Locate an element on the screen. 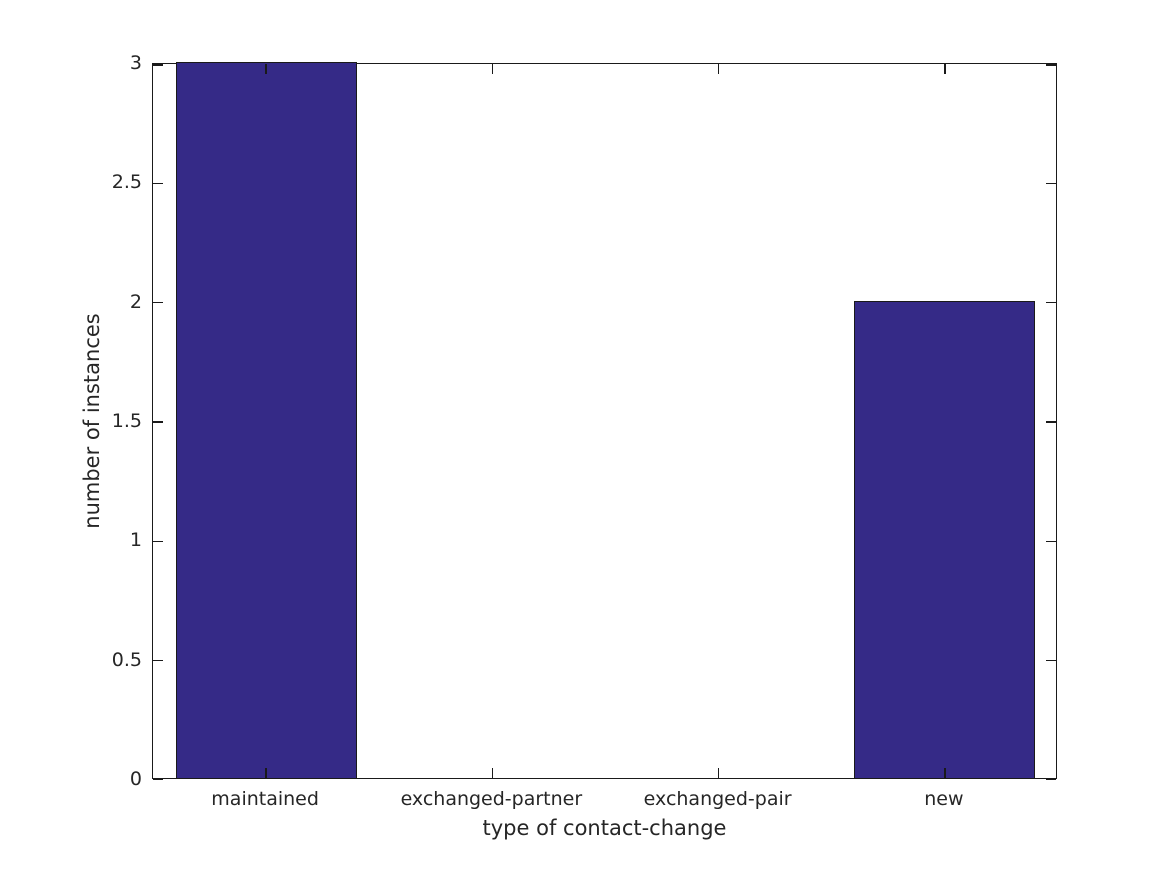 The height and width of the screenshot is (875, 1167). y-tick-label: 2 is located at coordinates (135, 301).